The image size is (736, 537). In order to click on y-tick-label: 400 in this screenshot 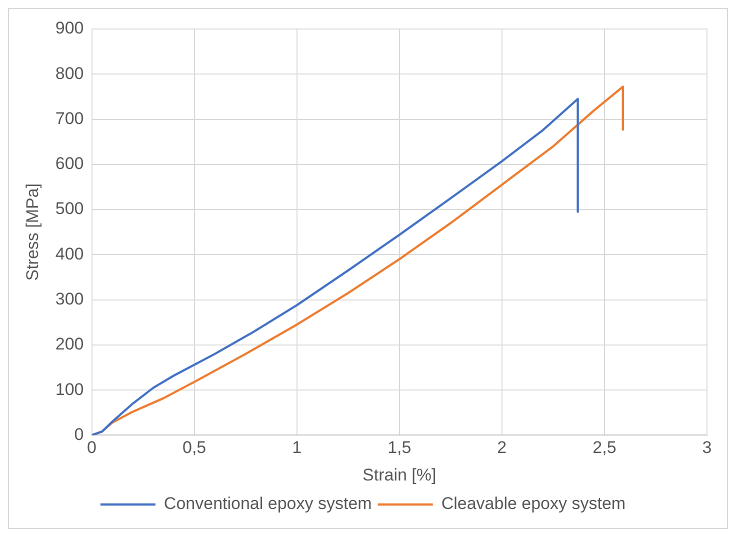, I will do `click(69, 254)`.